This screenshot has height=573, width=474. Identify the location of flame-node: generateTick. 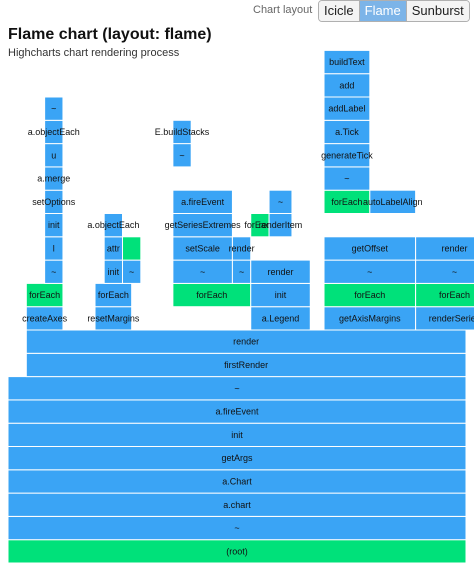
(347, 155).